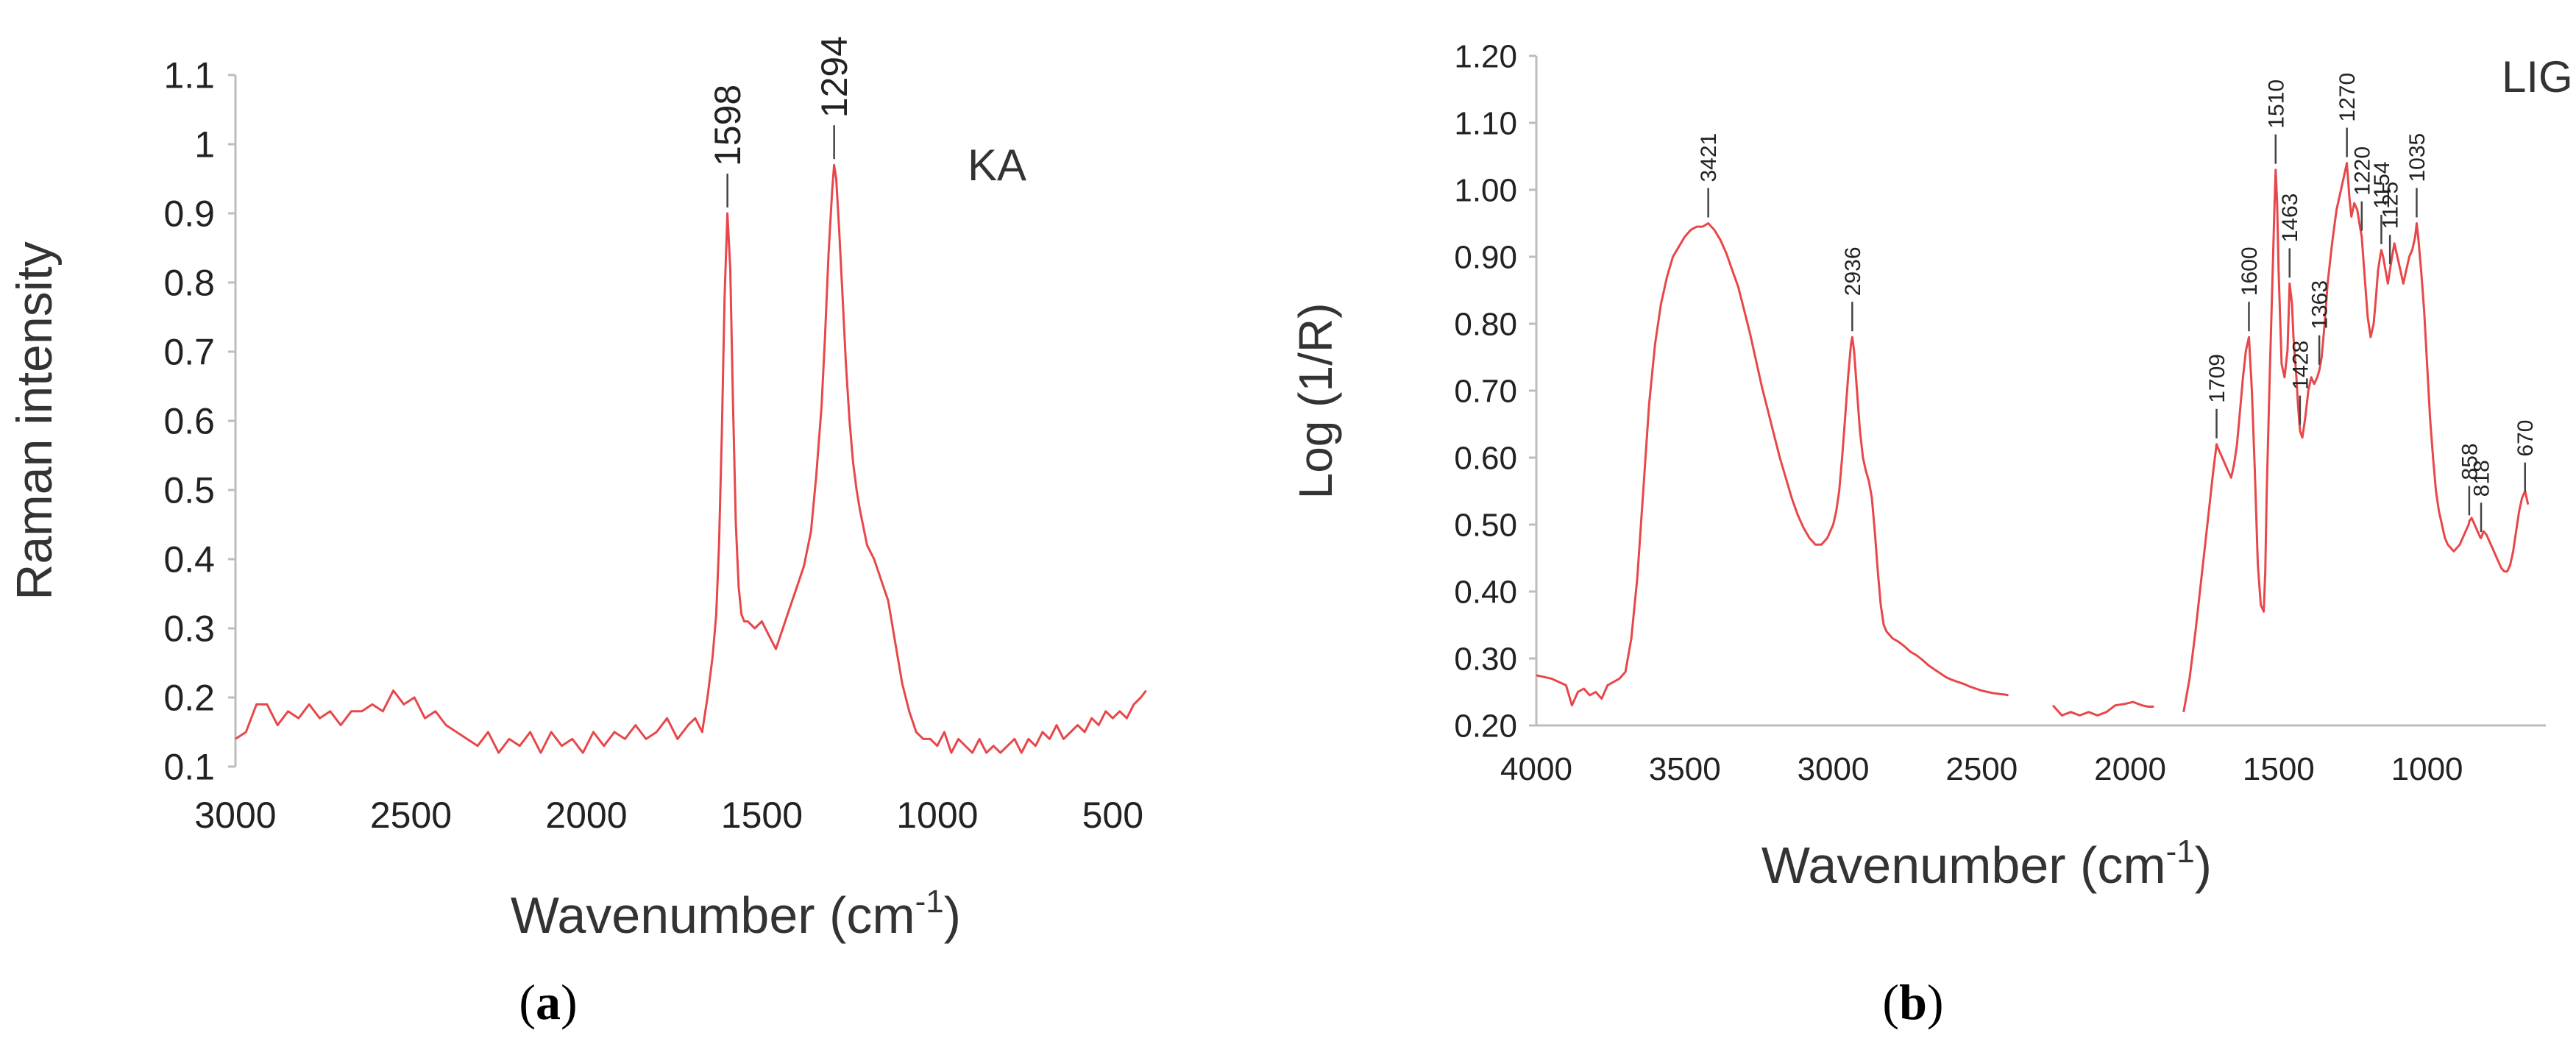 Image resolution: width=2576 pixels, height=1044 pixels. What do you see at coordinates (189, 768) in the screenshot?
I see `panel-a-y-tick-label: 0.1` at bounding box center [189, 768].